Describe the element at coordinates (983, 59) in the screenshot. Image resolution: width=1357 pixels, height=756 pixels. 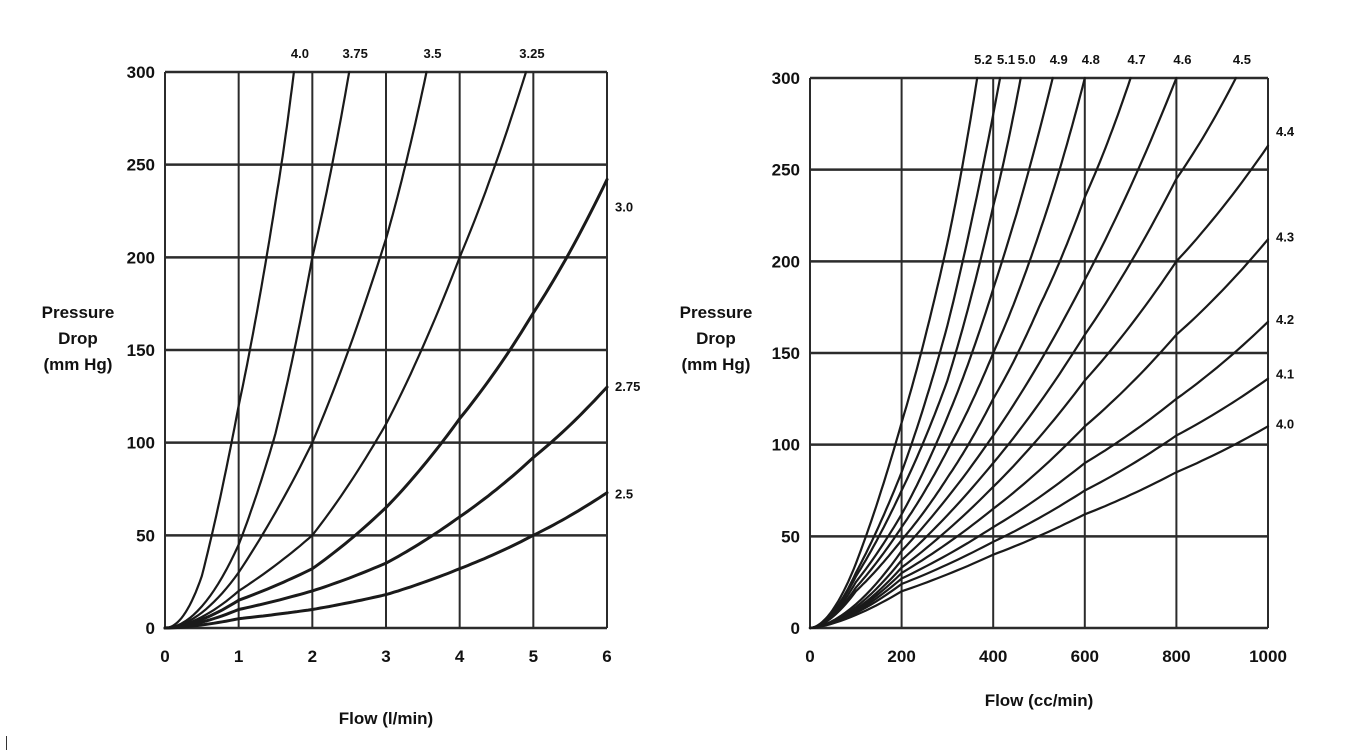
I see `series-label: 5.2` at that location.